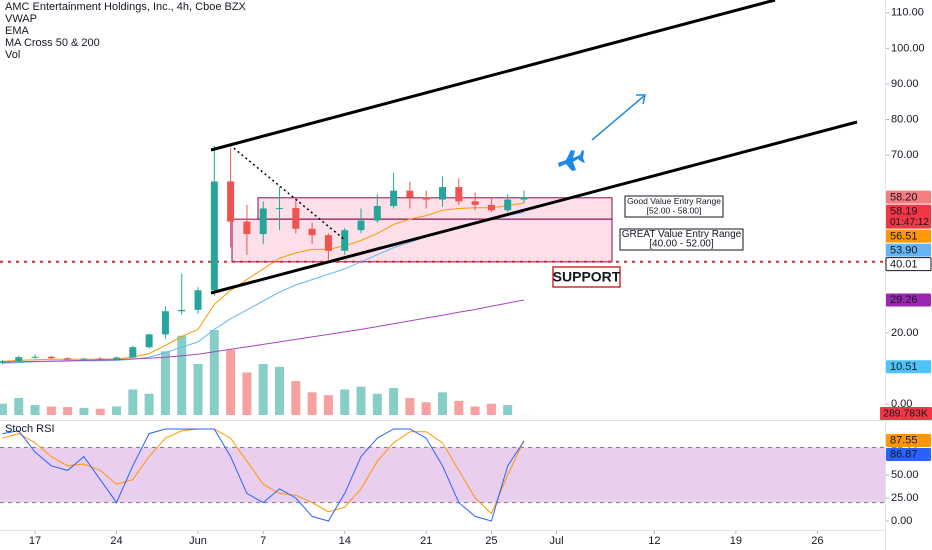  Describe the element at coordinates (908, 48) in the screenshot. I see `y-tick-label: 100.00` at that location.